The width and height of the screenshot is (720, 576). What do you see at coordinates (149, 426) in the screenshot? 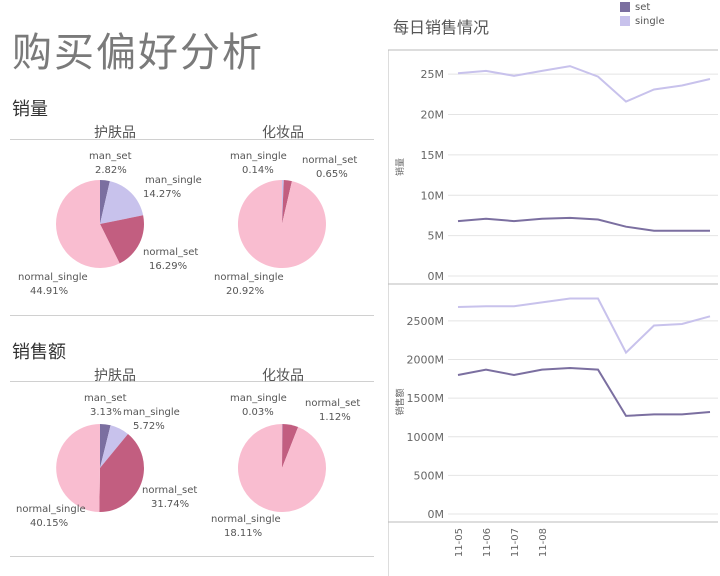
I see `slice-pct: 5.72%` at bounding box center [149, 426].